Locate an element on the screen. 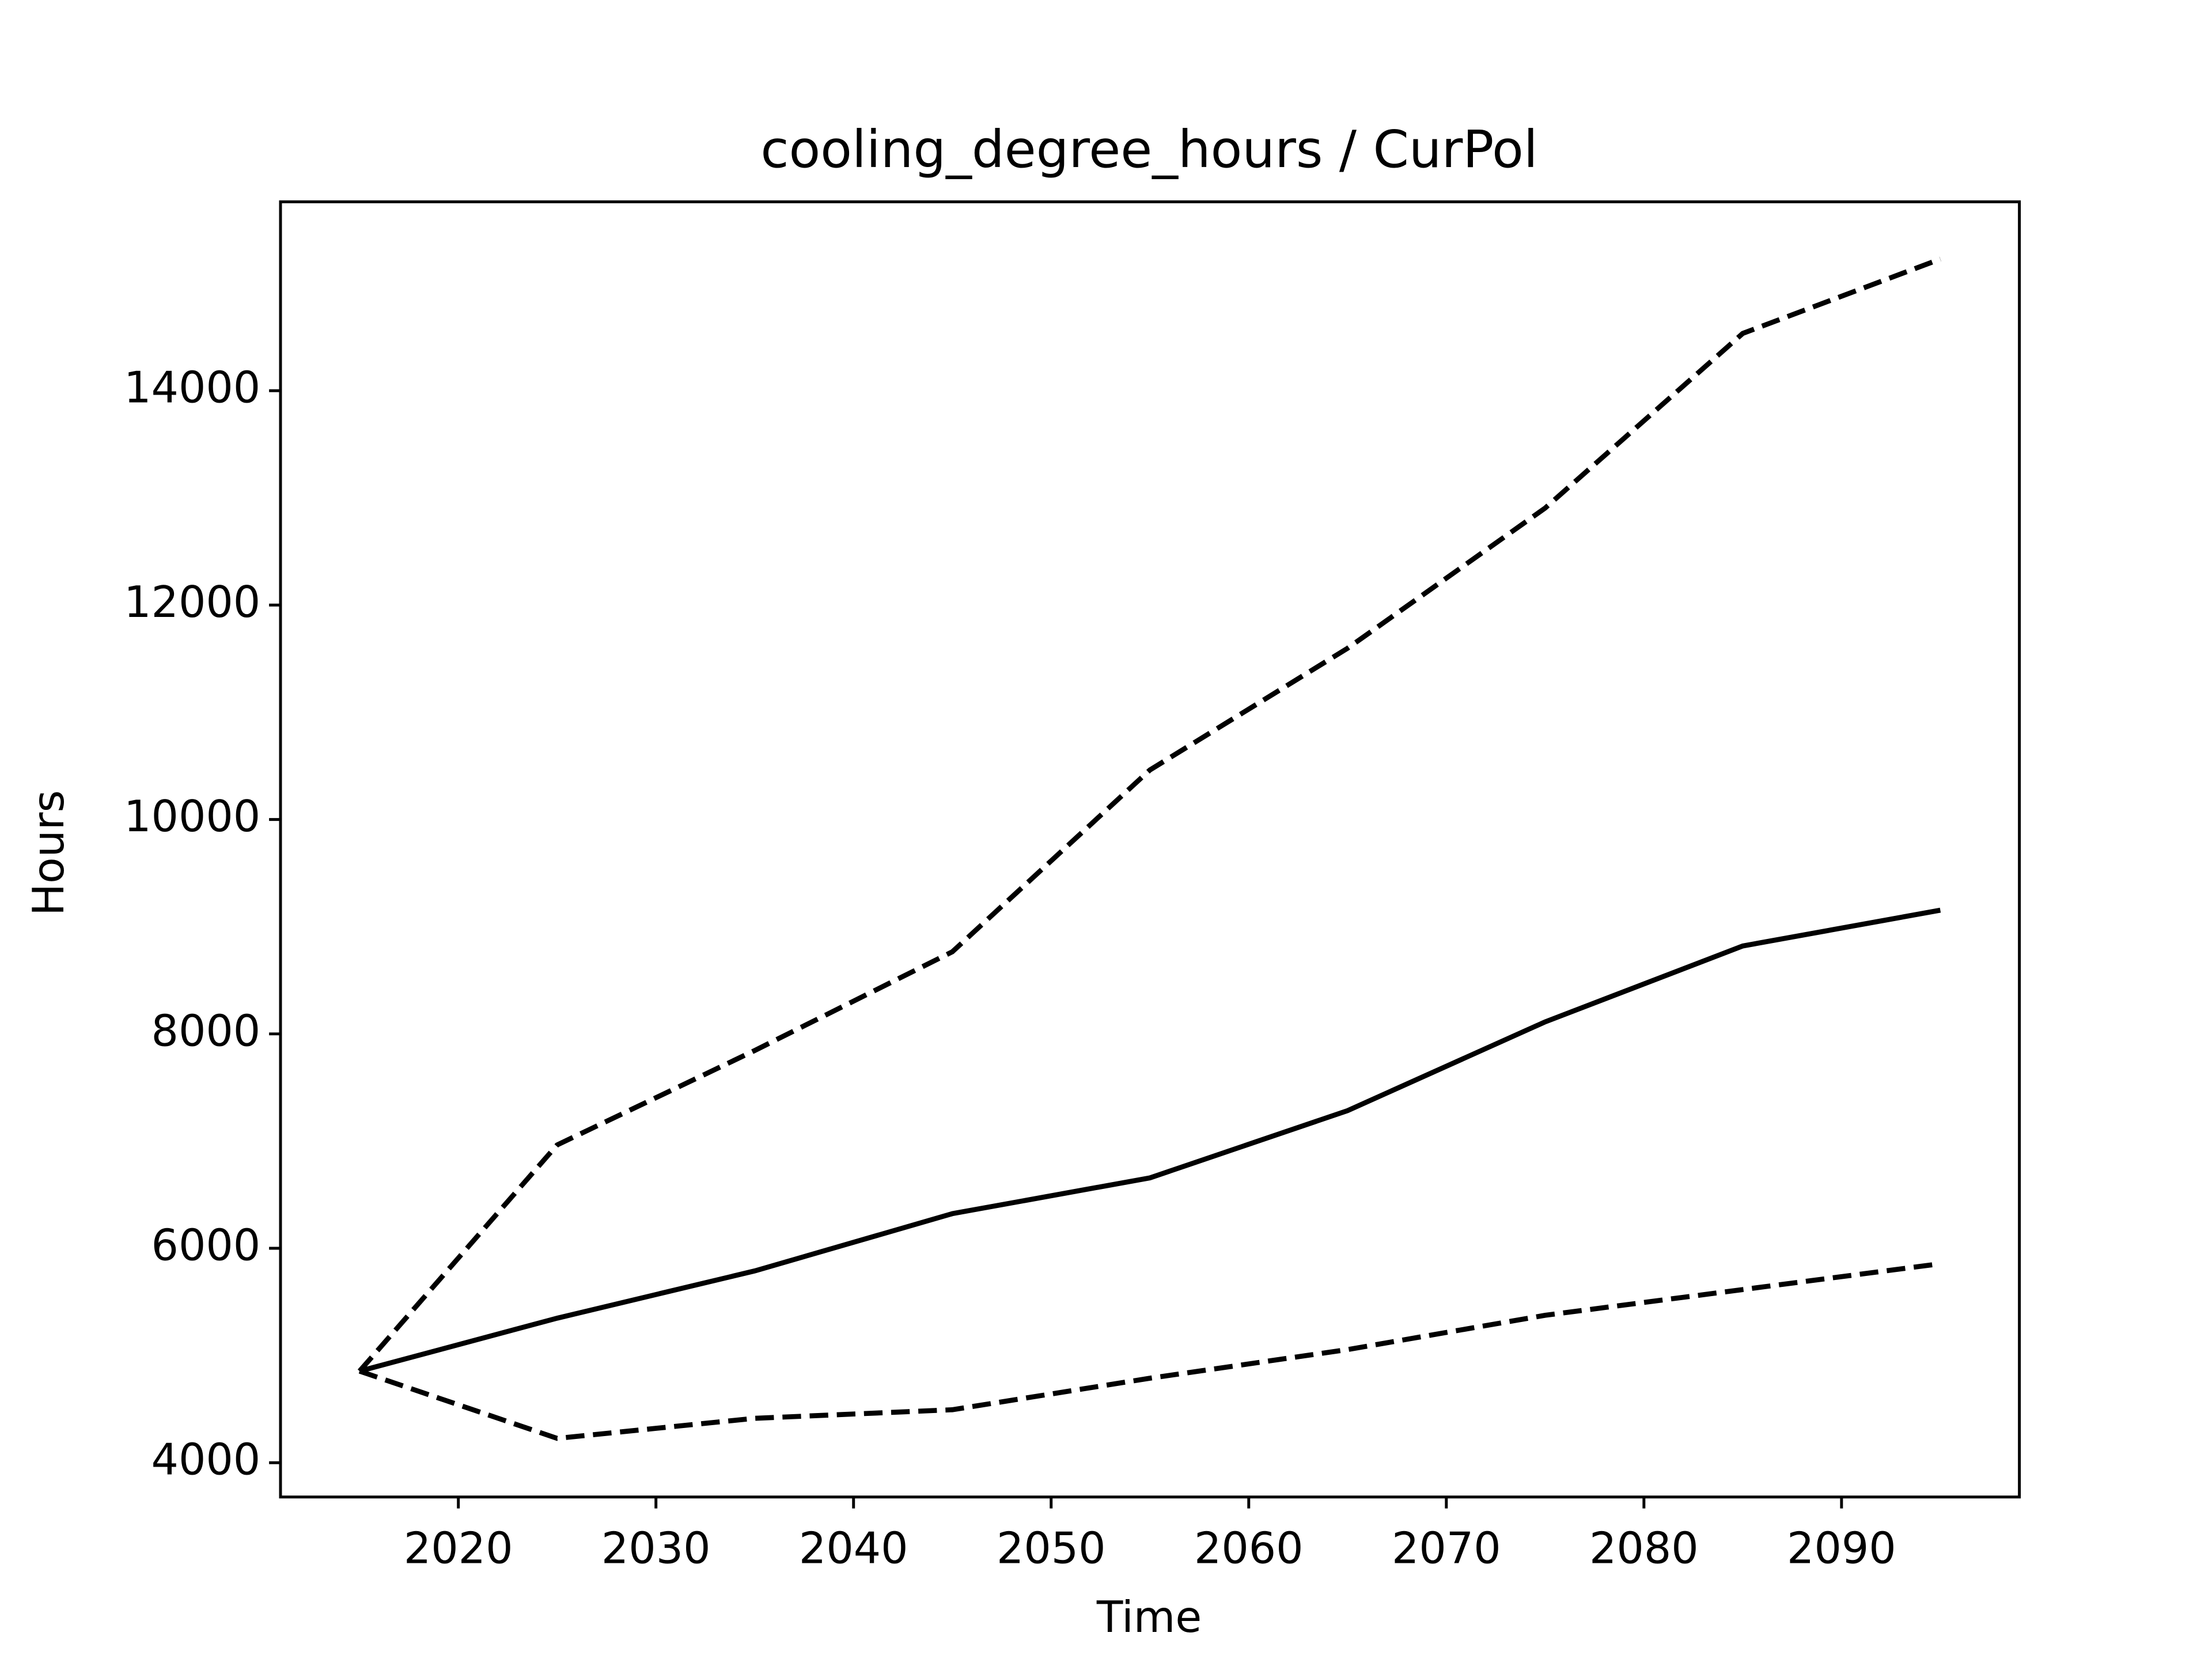 Image resolution: width=2212 pixels, height=1659 pixels. x-tick-label: 2090 is located at coordinates (1841, 1549).